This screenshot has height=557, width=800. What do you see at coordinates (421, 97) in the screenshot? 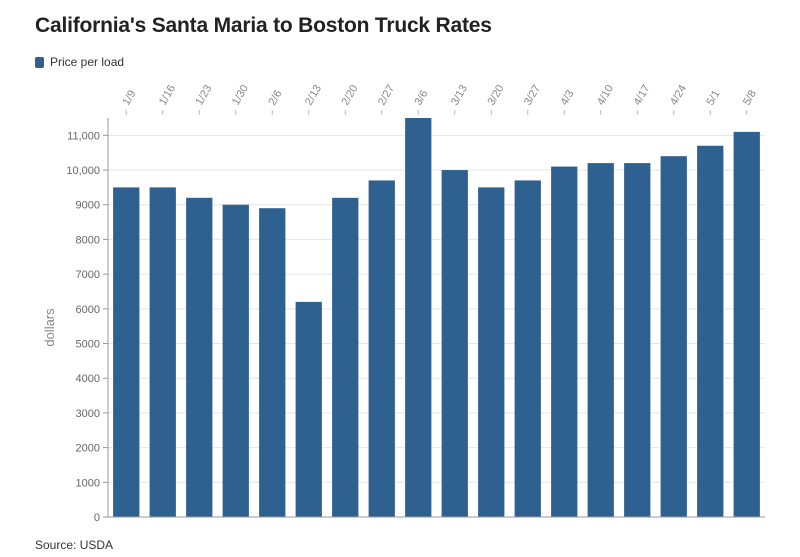
I see `x-tick-label: 3/6` at bounding box center [421, 97].